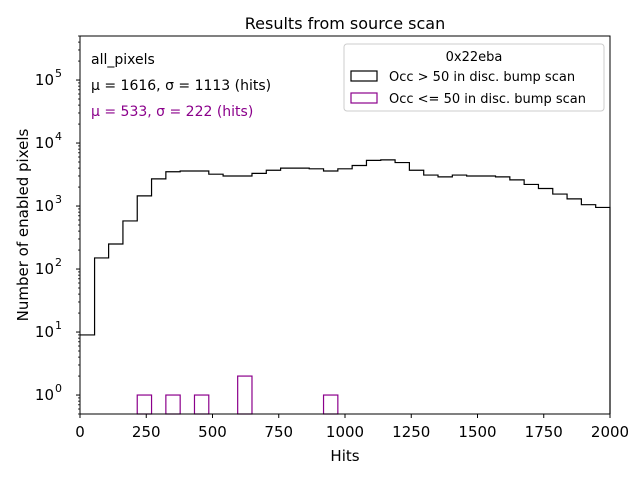 This screenshot has width=640, height=480. I want to click on x-tick-label: 1750, so click(544, 432).